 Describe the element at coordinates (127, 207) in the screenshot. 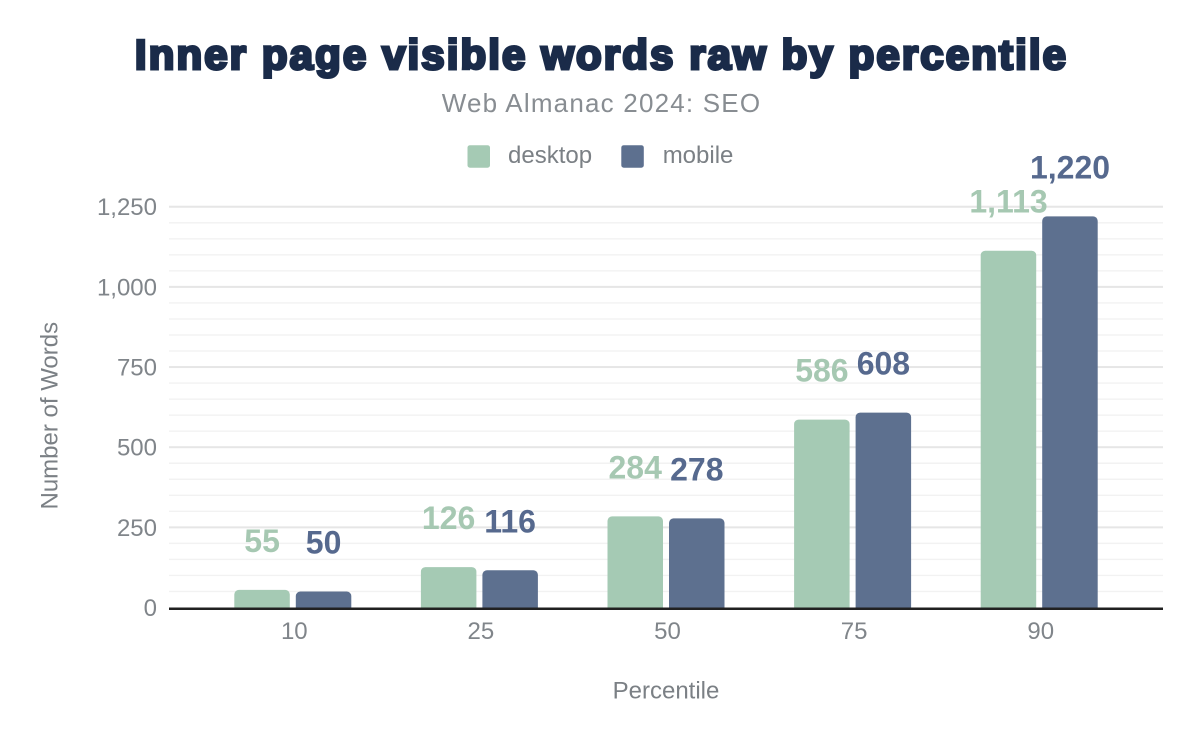

I see `svg-text: 1,250` at that location.